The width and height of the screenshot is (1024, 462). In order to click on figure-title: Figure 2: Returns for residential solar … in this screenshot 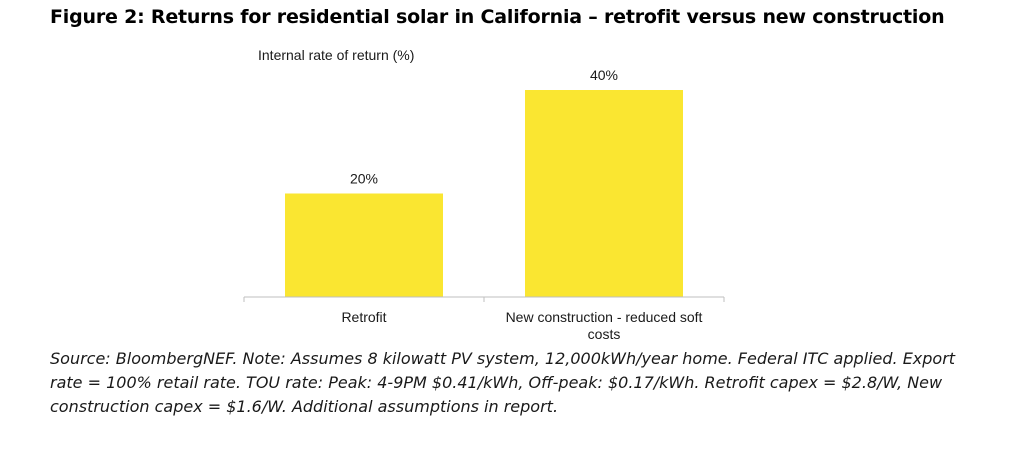, I will do `click(497, 17)`.